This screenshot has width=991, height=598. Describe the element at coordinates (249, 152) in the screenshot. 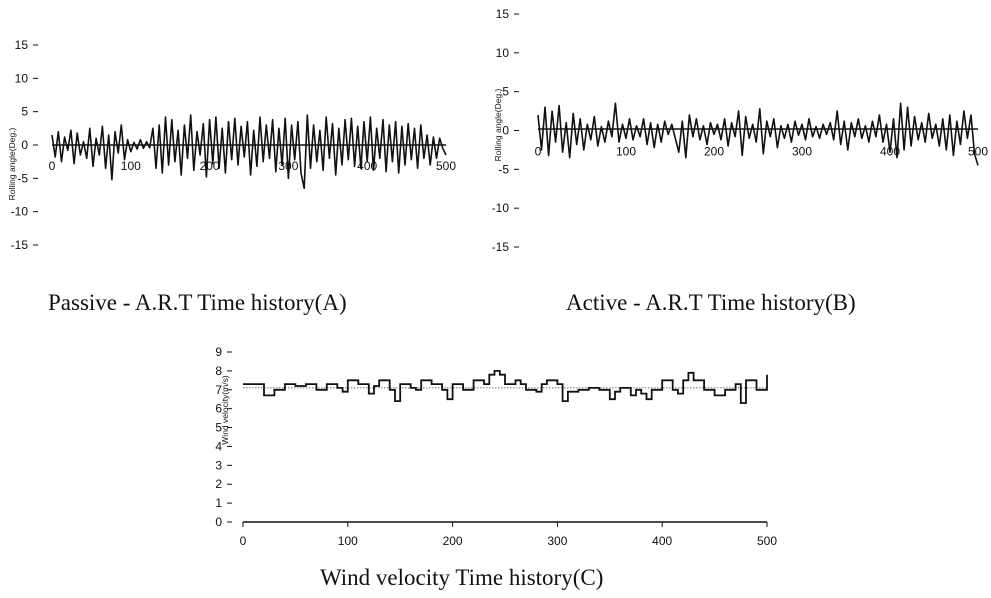

I see `series-line-a` at that location.